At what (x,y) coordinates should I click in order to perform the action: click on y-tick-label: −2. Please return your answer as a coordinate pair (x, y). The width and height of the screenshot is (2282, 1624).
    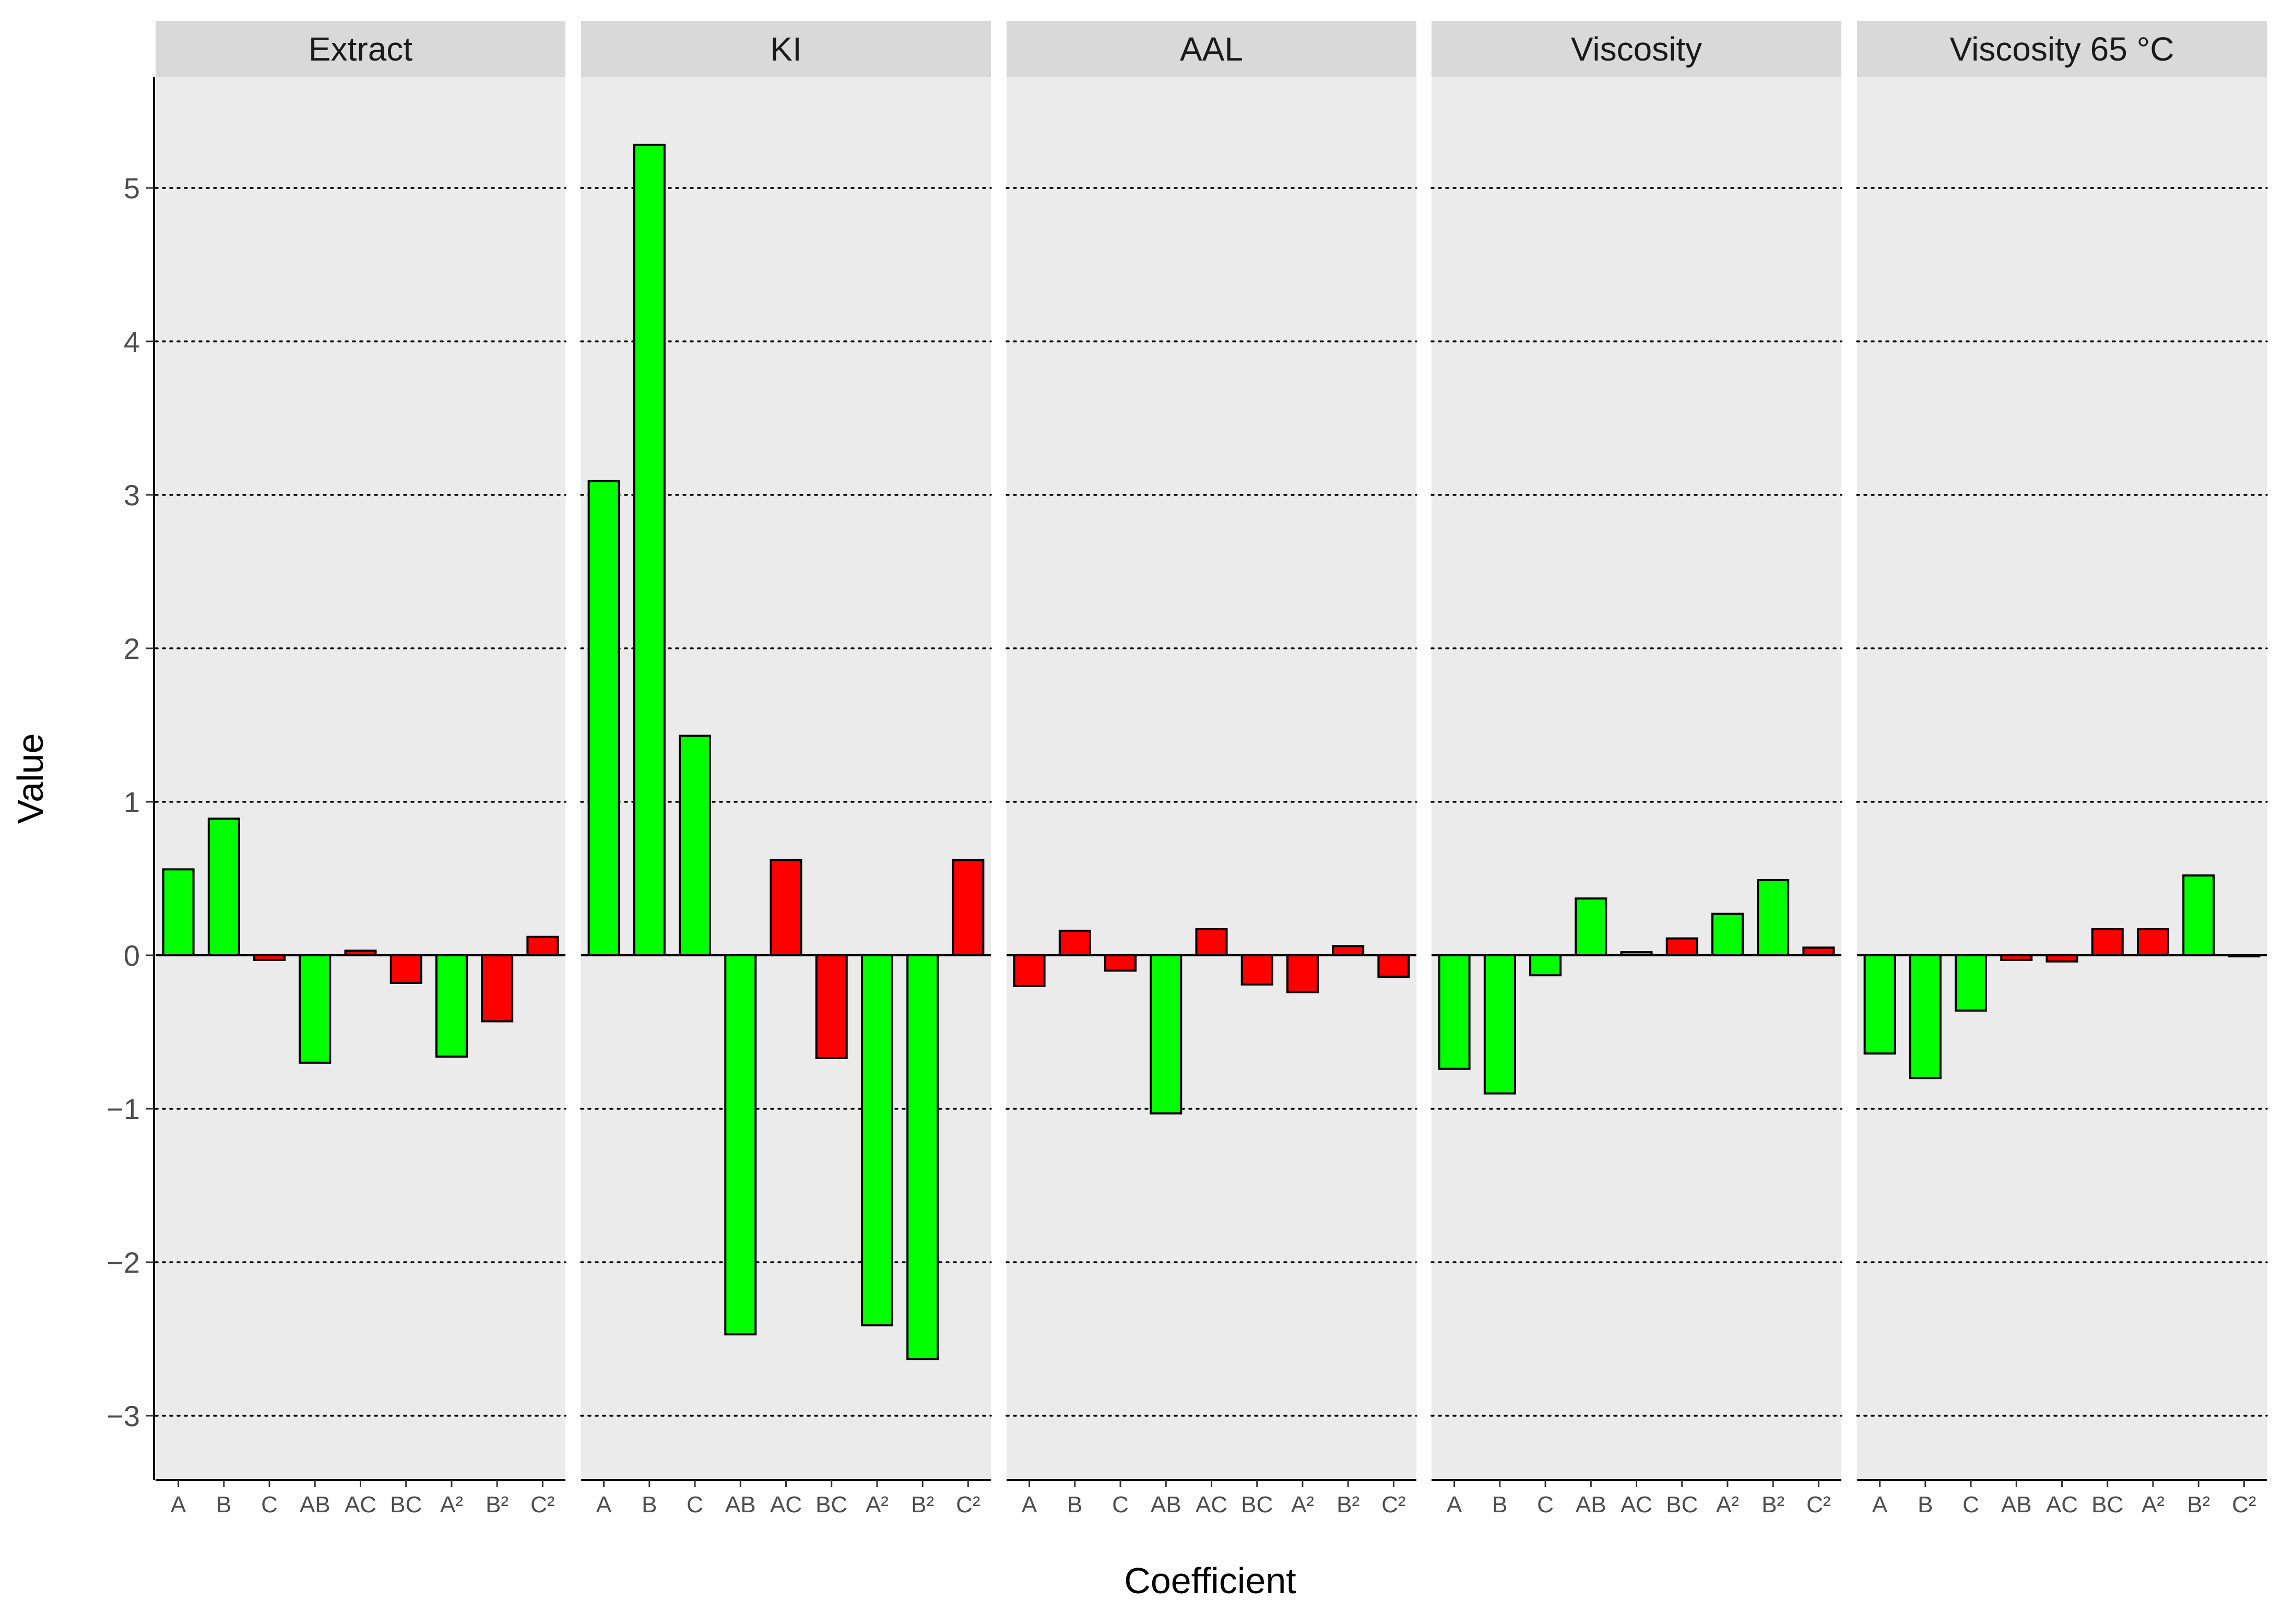
    Looking at the image, I should click on (124, 1262).